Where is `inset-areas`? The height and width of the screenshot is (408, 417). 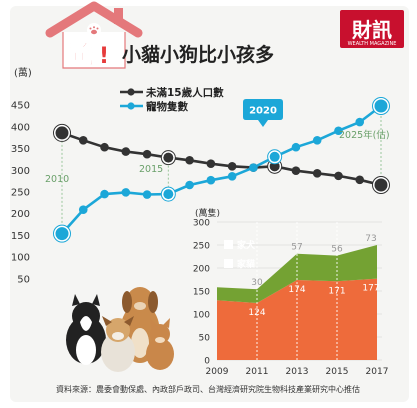
inset-areas is located at coordinates (297, 291).